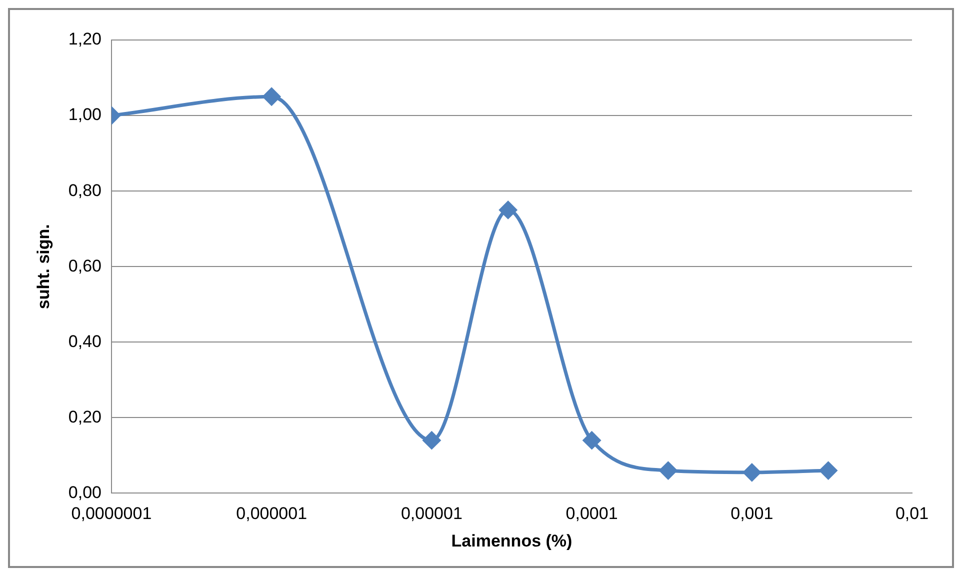 This screenshot has height=580, width=966. Describe the element at coordinates (85, 190) in the screenshot. I see `y-tick-label: 0,80` at that location.